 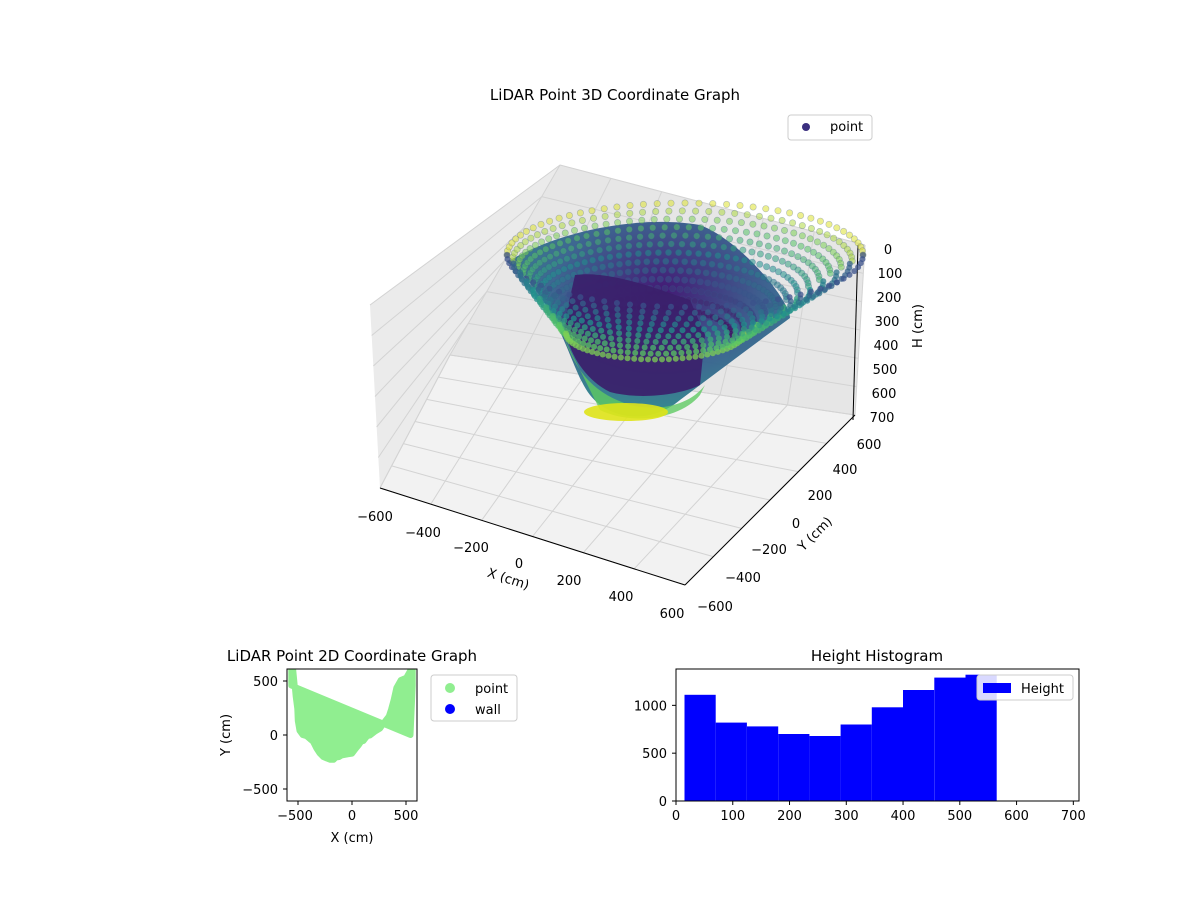 I want to click on legend-label-height: Height, so click(x=1042, y=689).